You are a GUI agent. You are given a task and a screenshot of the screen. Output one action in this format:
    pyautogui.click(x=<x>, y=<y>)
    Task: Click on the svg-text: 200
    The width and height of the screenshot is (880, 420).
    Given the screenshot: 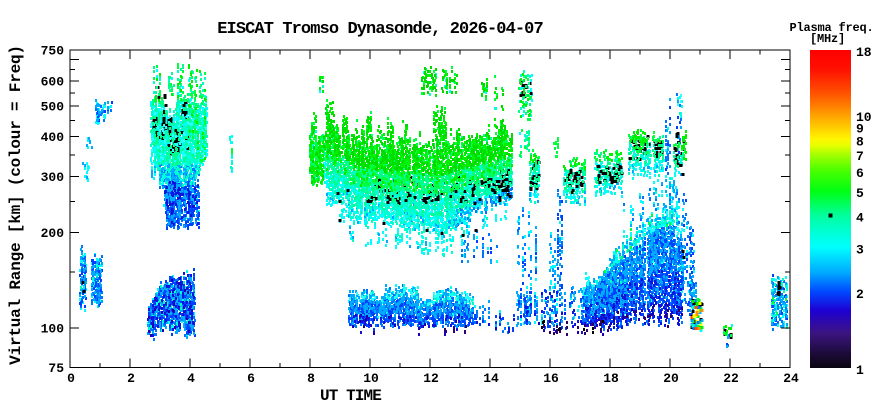 What is the action you would take?
    pyautogui.click(x=53, y=233)
    